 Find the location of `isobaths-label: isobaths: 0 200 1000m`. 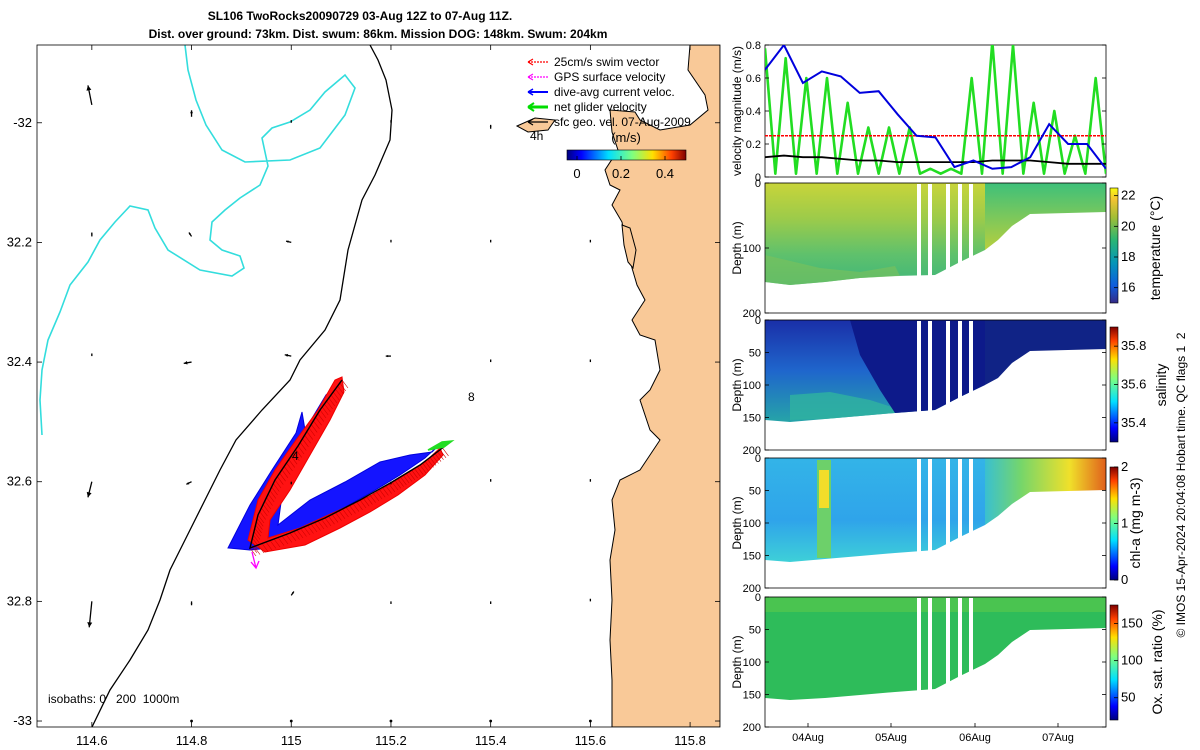

isobaths-label: isobaths: 0 200 1000m is located at coordinates (113, 699).